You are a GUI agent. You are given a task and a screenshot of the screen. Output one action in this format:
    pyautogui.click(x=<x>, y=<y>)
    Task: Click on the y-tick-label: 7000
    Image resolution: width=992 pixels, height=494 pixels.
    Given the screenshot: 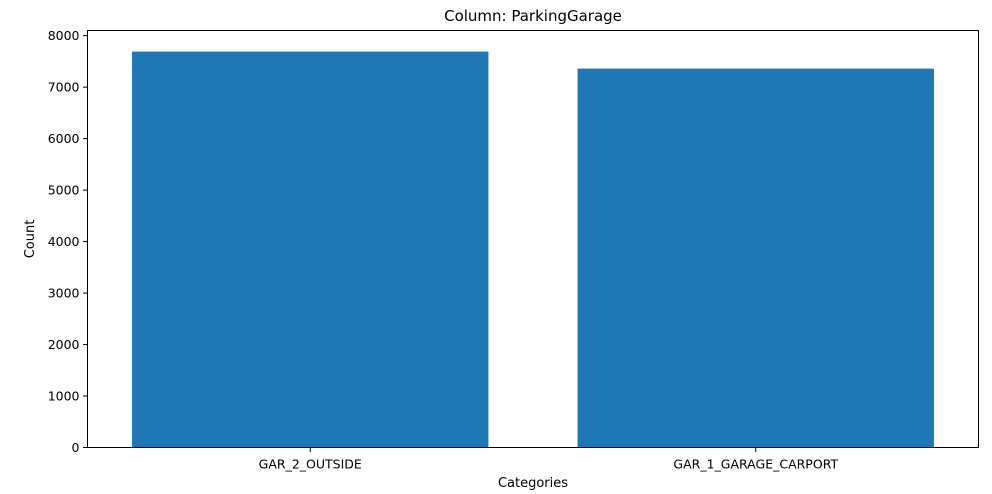 What is the action you would take?
    pyautogui.click(x=64, y=87)
    